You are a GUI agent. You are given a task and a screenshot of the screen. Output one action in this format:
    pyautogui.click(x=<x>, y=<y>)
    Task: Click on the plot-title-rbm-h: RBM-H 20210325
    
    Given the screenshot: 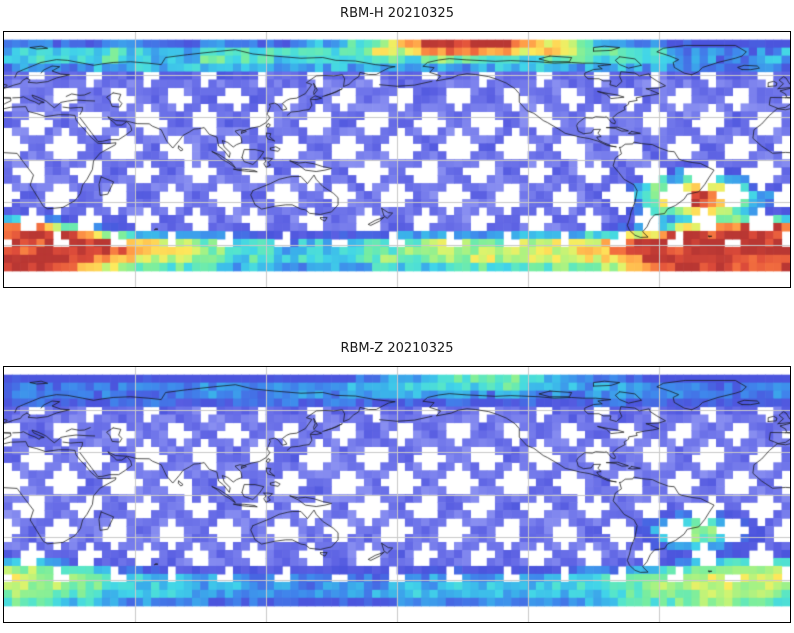 What is the action you would take?
    pyautogui.click(x=397, y=13)
    